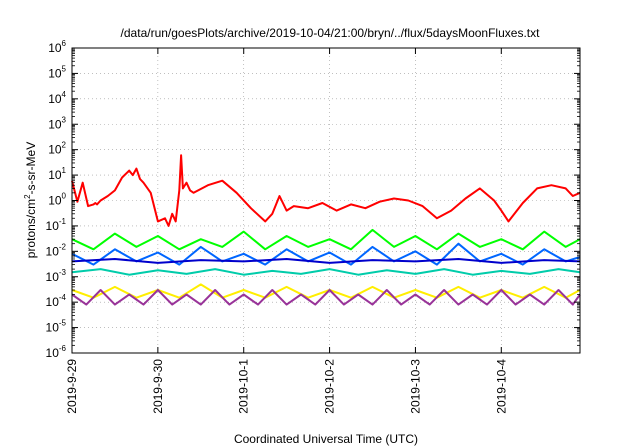 This screenshot has height=448, width=640. I want to click on x-tick-label: 2019-9-30, so click(158, 386).